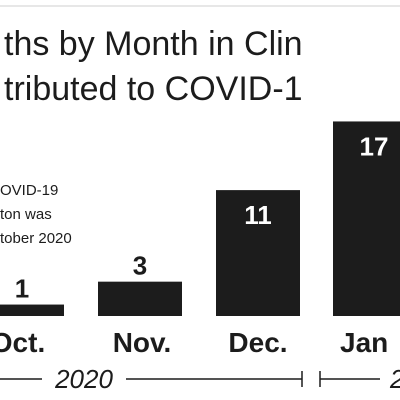 This screenshot has width=400, height=400. What do you see at coordinates (258, 215) in the screenshot?
I see `data-label-dec: 11` at bounding box center [258, 215].